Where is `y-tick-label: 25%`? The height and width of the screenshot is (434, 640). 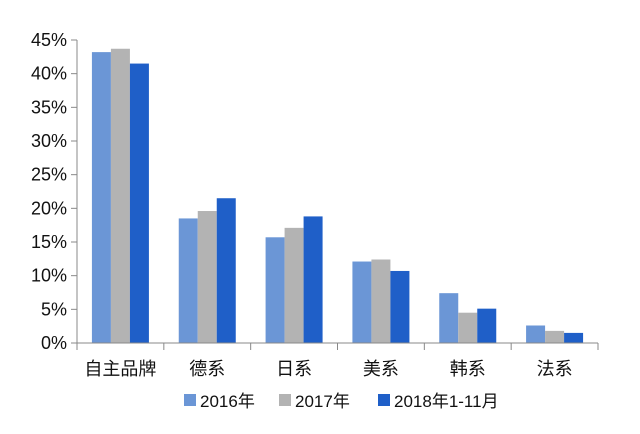
y-tick-label: 25% is located at coordinates (49, 175).